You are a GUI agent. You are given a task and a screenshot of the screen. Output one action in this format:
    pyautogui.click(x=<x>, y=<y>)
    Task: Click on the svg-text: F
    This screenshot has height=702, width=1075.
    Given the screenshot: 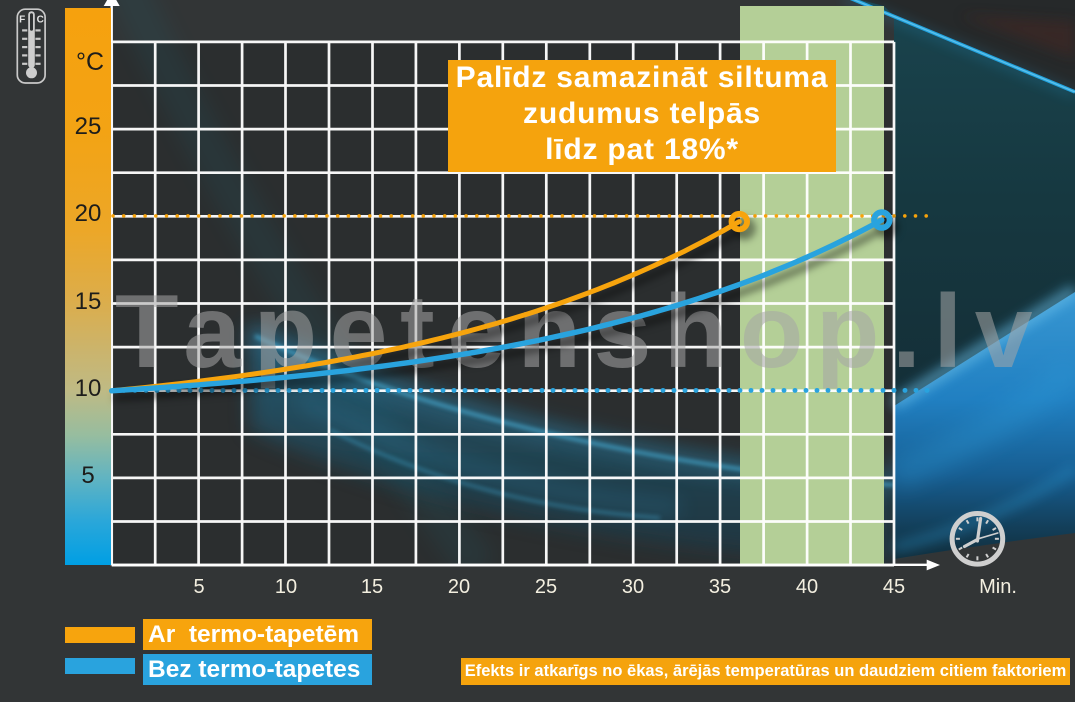 What is the action you would take?
    pyautogui.click(x=22, y=20)
    